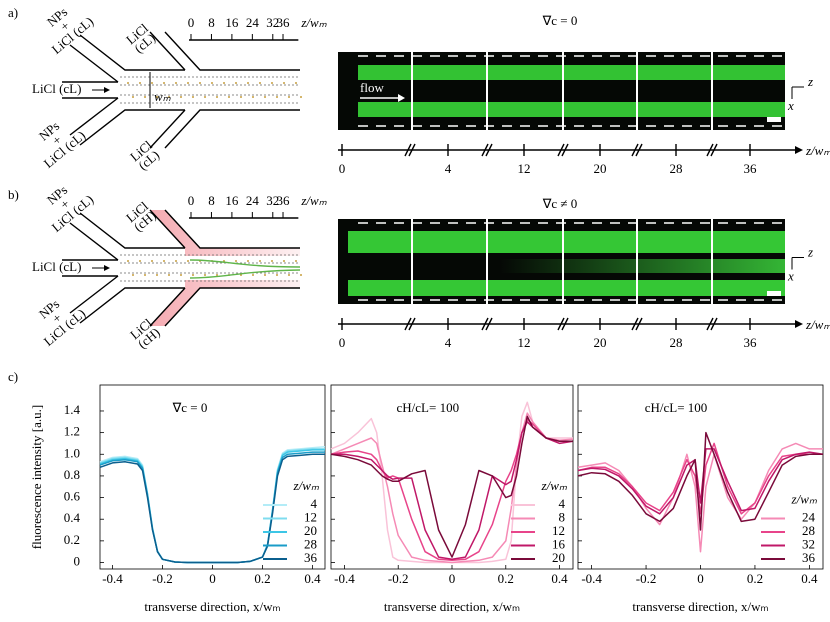 The image size is (830, 622). I want to click on inlet-label: NPs+LiCl (cL), so click(70, 30).